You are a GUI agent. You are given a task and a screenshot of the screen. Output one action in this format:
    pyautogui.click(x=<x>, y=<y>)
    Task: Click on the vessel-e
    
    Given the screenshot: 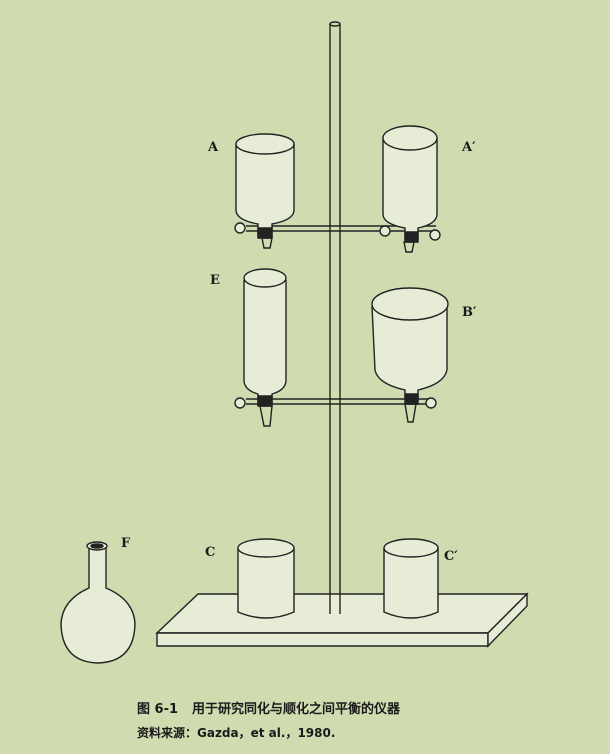 What is the action you would take?
    pyautogui.click(x=265, y=347)
    